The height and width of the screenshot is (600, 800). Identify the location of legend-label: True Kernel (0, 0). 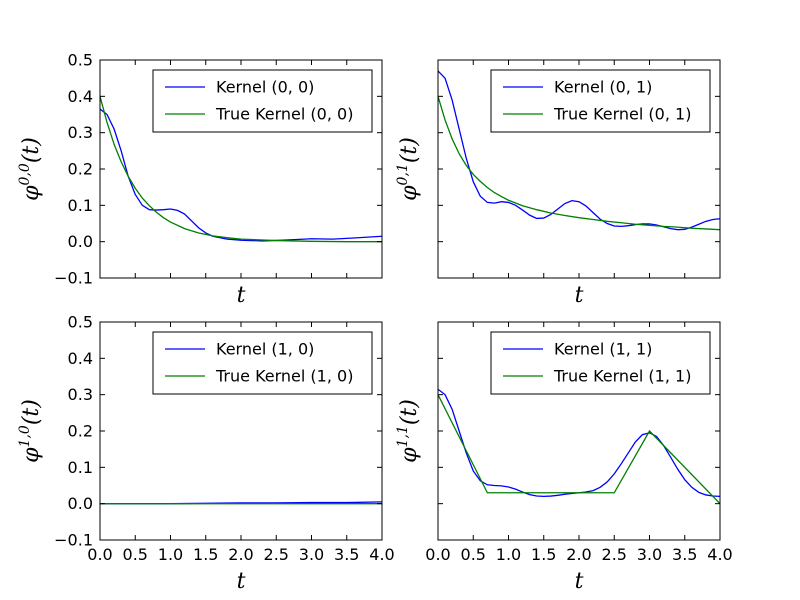
(284, 114).